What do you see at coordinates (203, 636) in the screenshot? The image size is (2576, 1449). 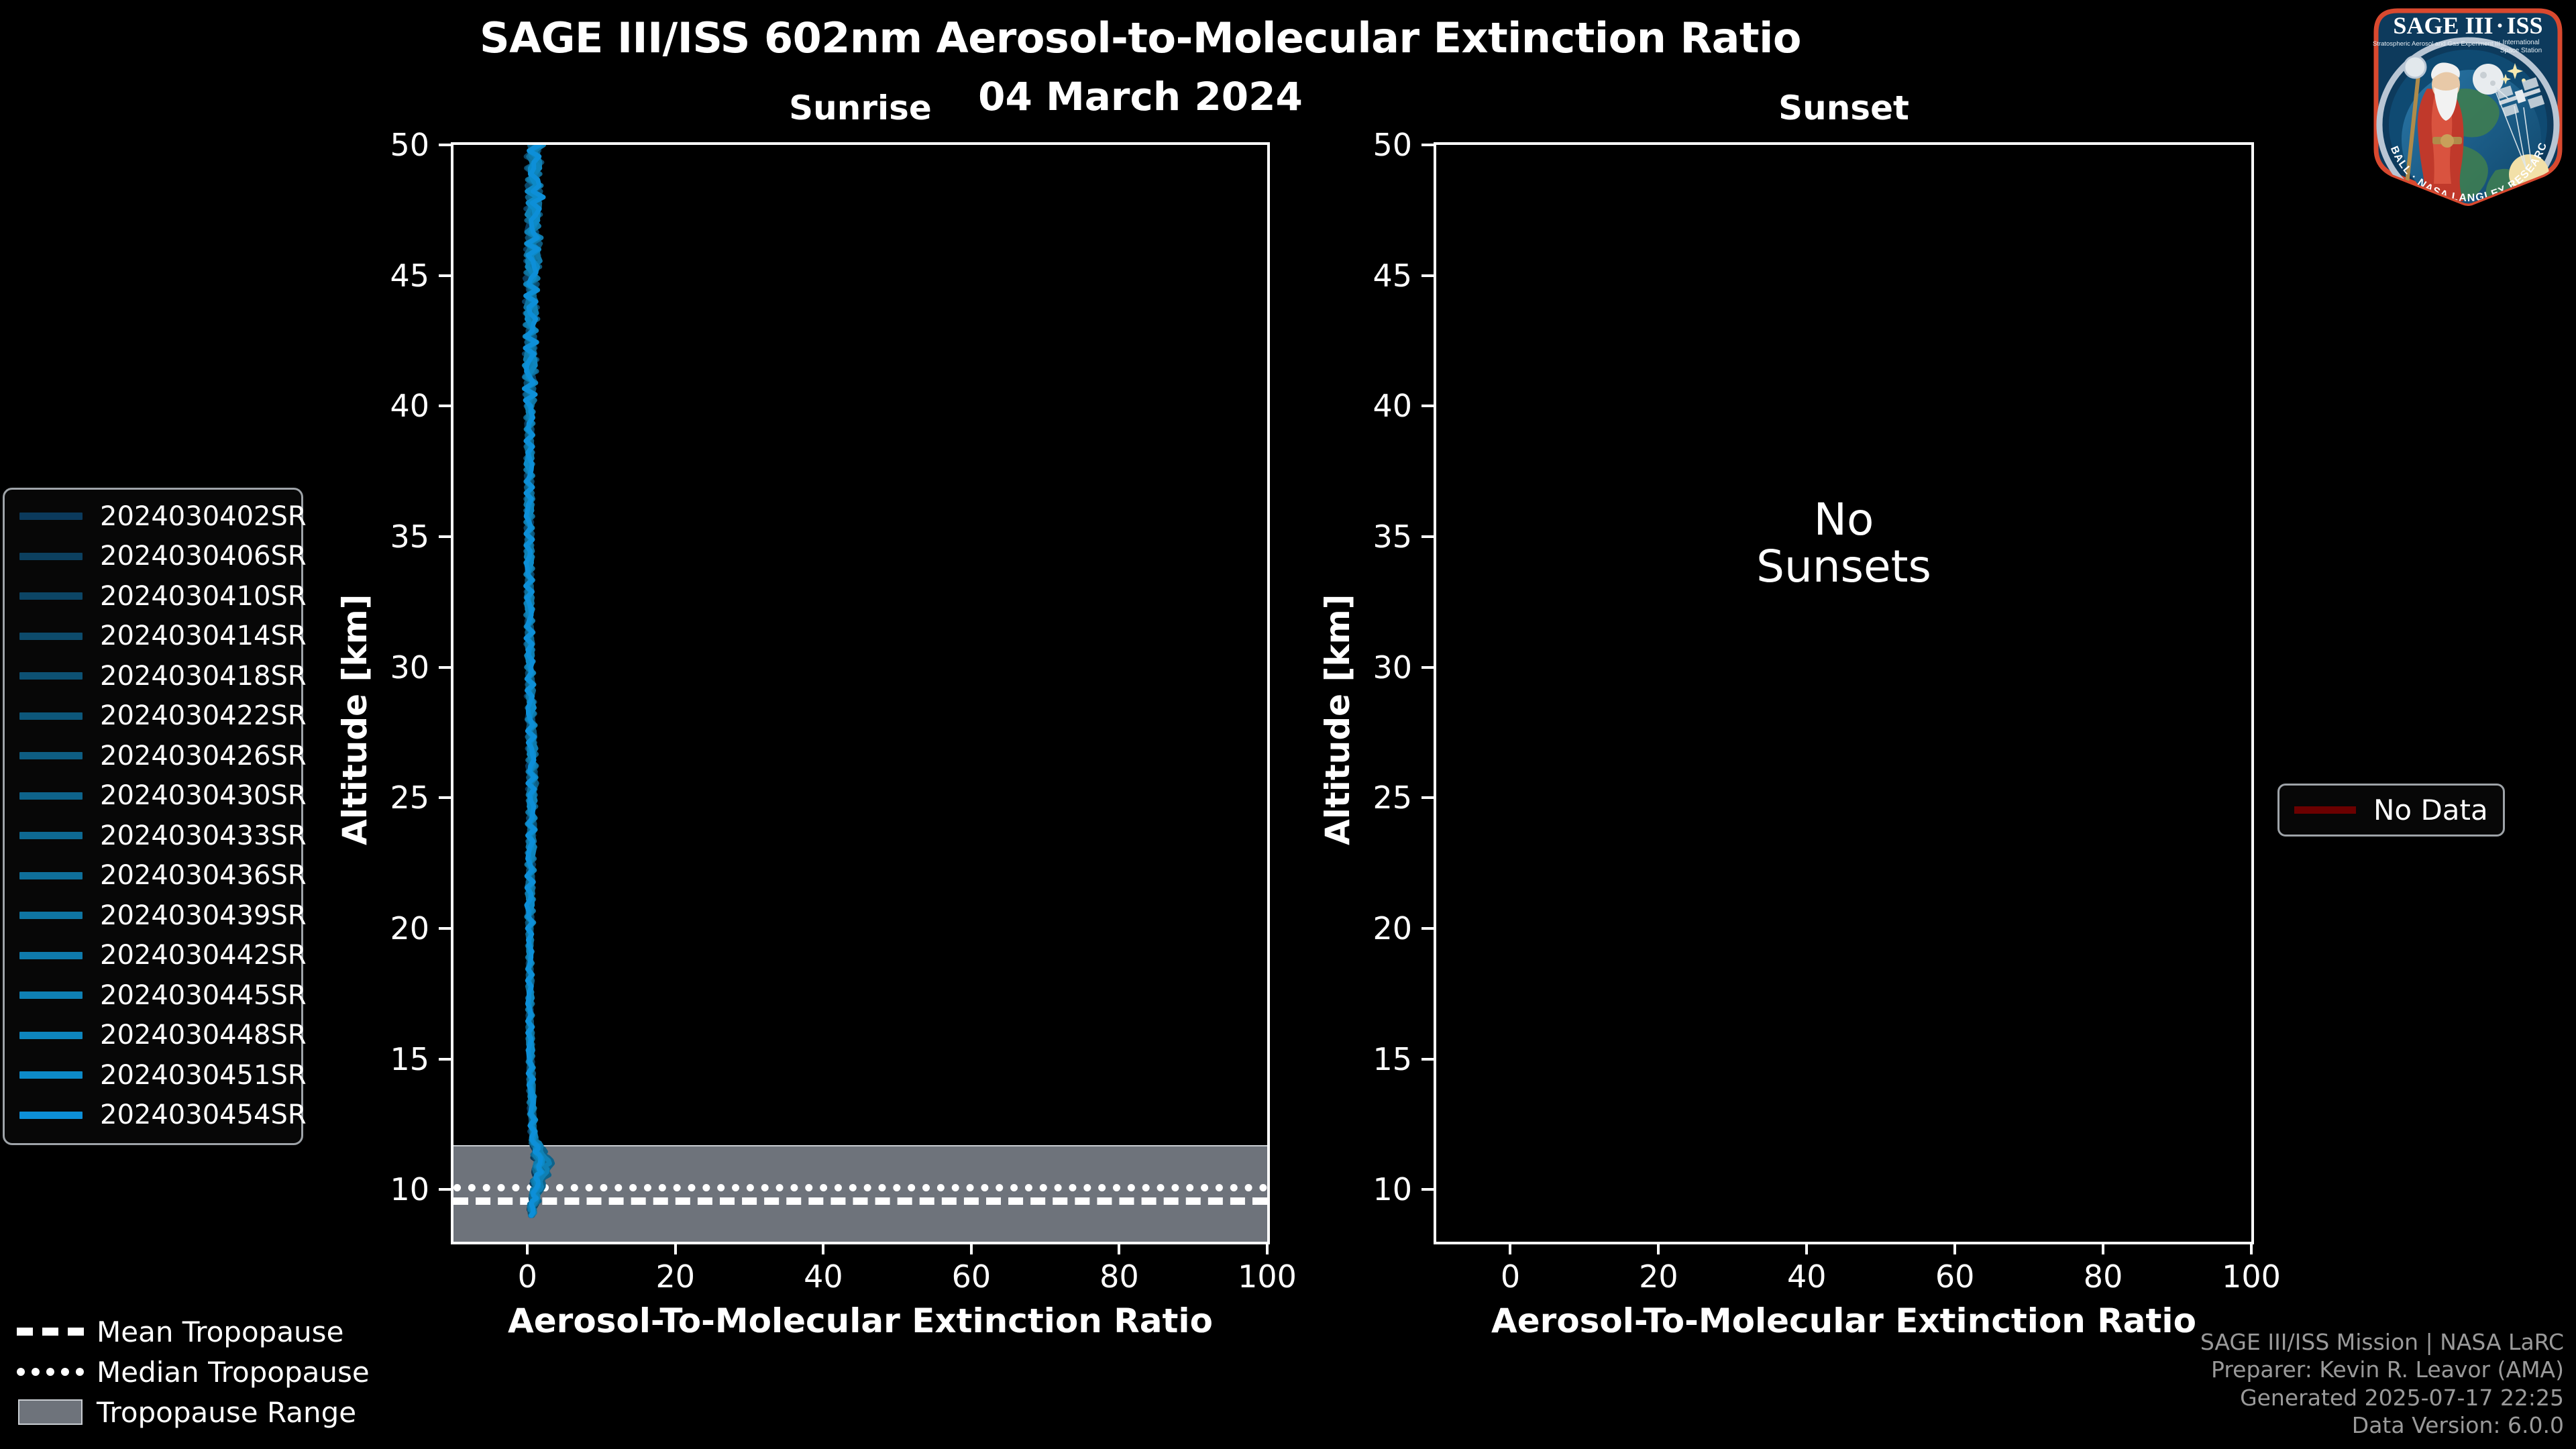 I see `legend-item-label: 2024030414SR` at bounding box center [203, 636].